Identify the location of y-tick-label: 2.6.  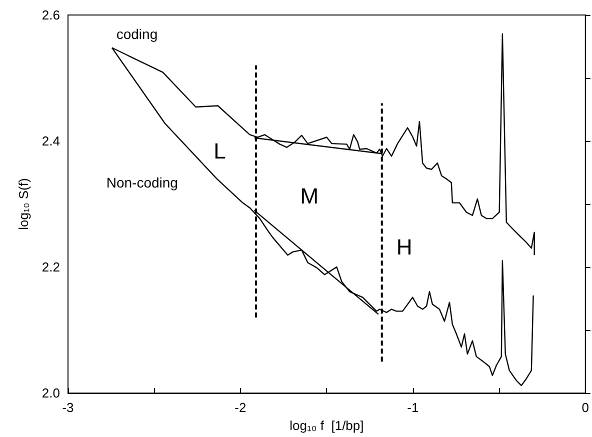
(51, 15).